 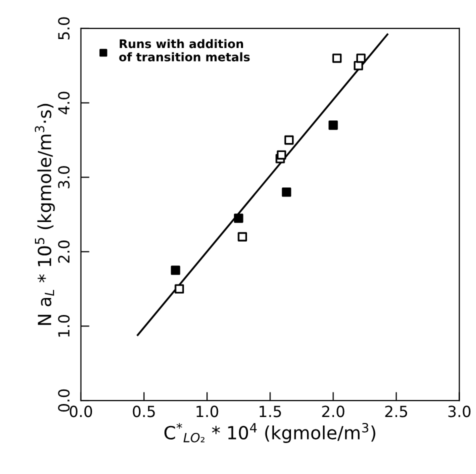 What do you see at coordinates (64, 251) in the screenshot?
I see `y-tick-label: 2.0` at bounding box center [64, 251].